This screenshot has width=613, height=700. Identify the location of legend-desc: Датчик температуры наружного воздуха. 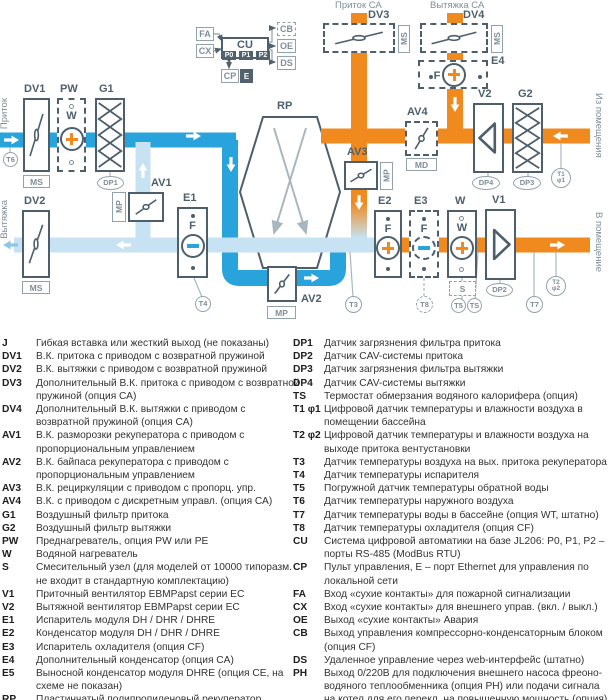
(419, 502).